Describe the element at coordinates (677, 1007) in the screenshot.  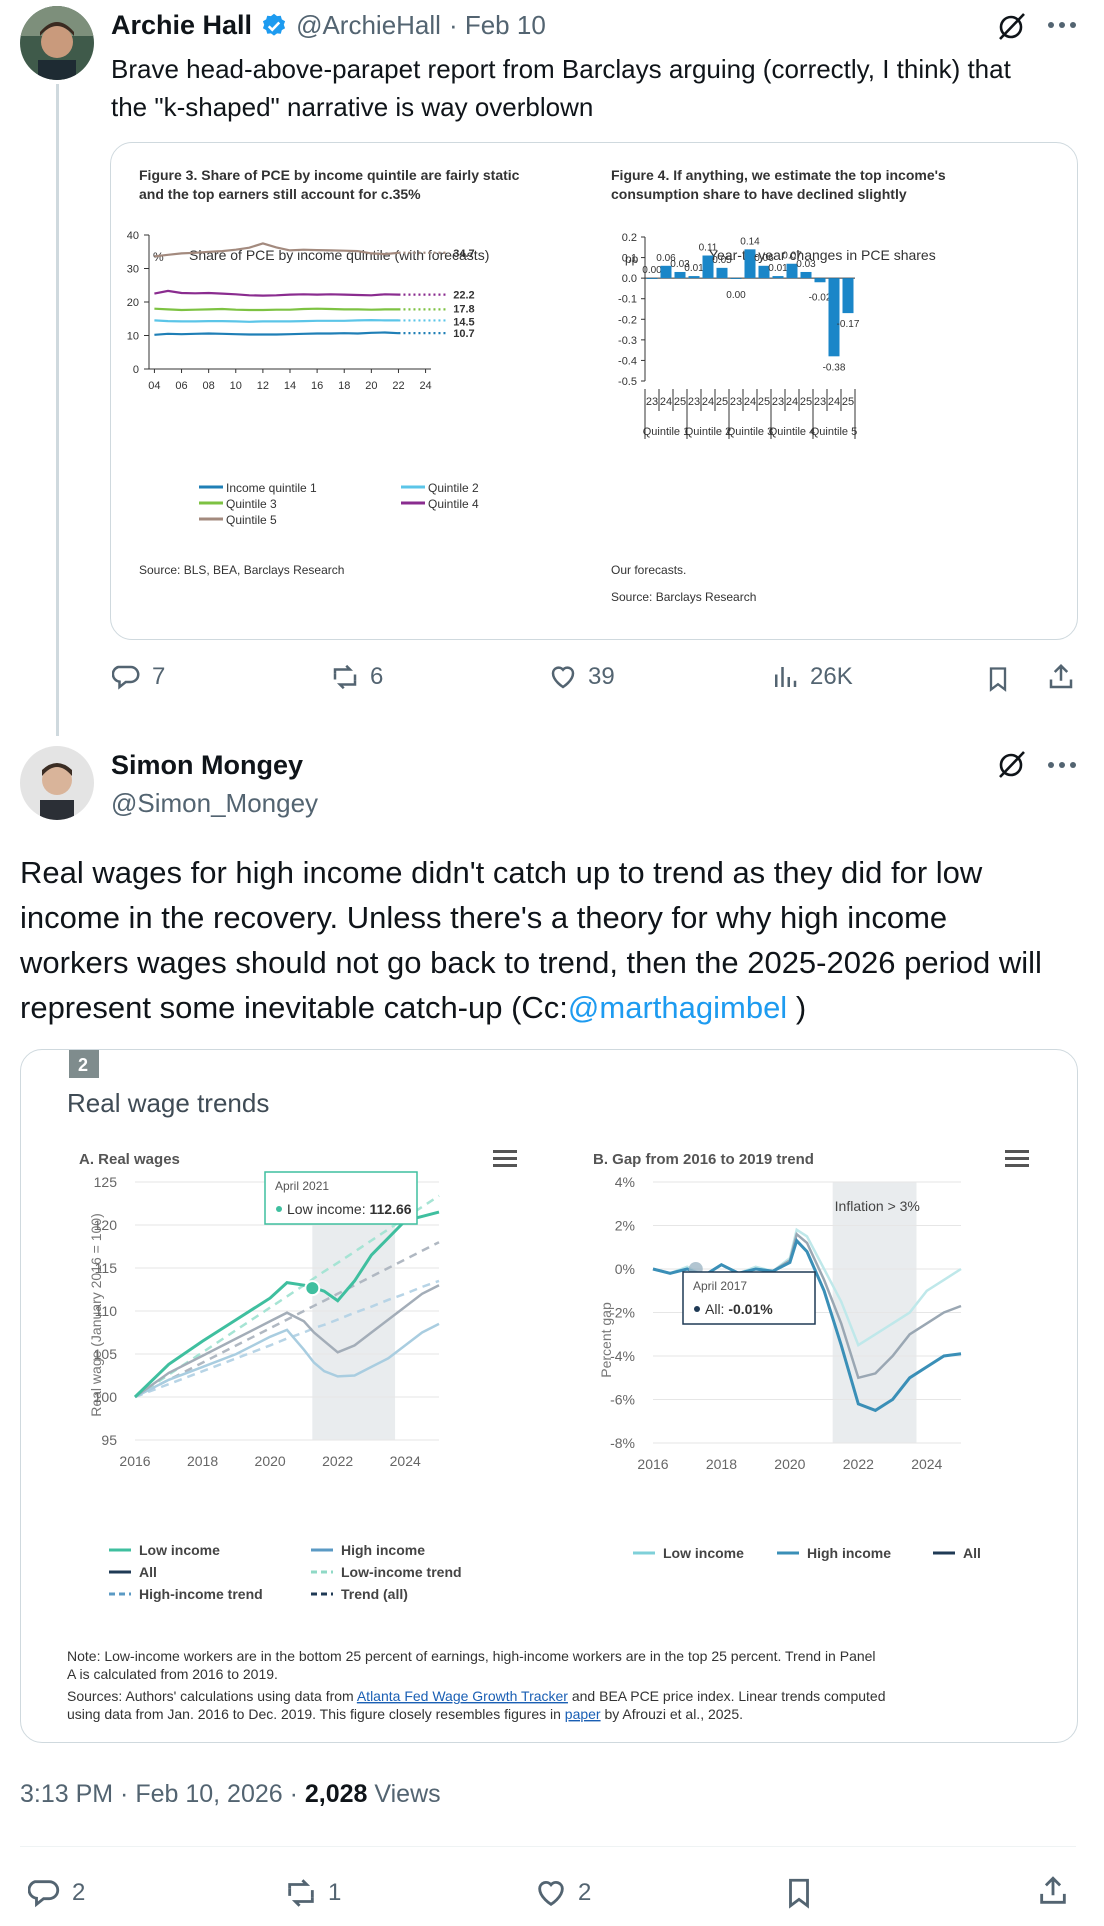
I see `mention-link: @marthagimbel` at that location.